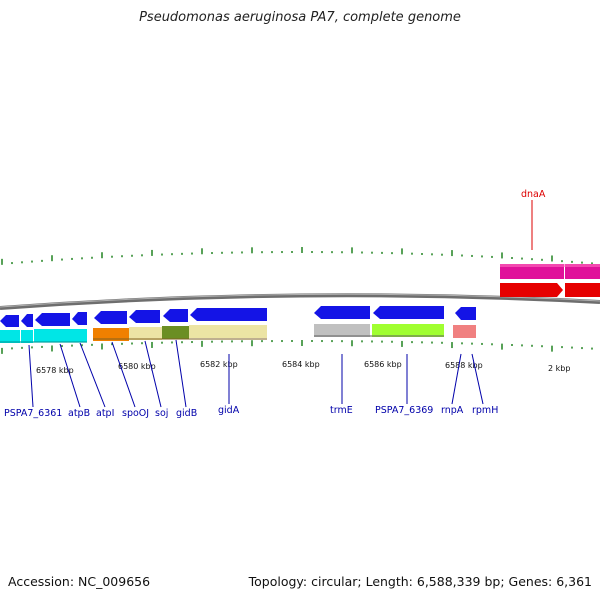  I want to click on blue-gene-track, so click(238, 316).